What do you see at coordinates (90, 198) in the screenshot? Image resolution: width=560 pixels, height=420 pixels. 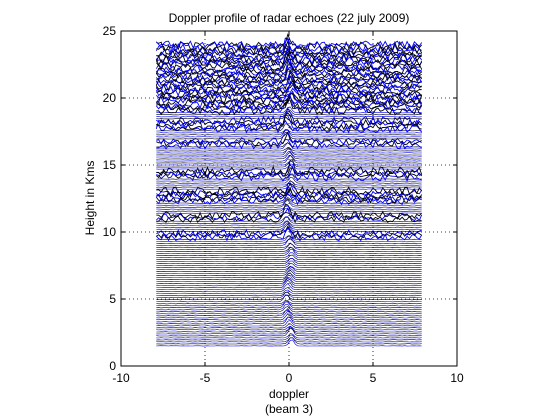 I see `y-axis-label: Height in Kms` at bounding box center [90, 198].